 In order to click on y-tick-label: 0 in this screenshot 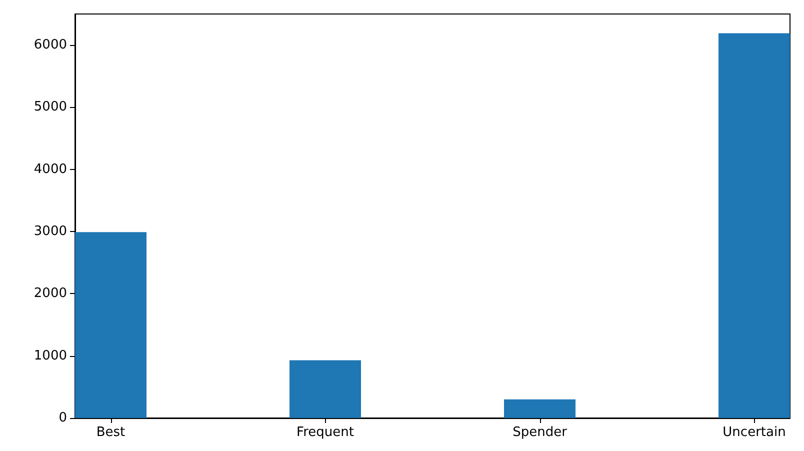, I will do `click(62, 418)`.